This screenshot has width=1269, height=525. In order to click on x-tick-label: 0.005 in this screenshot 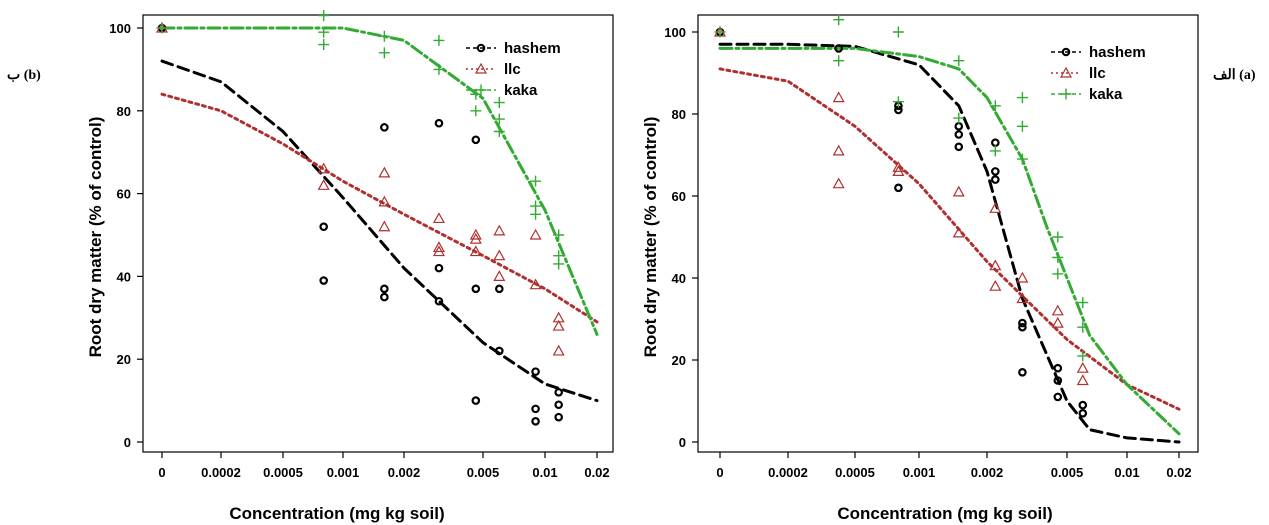, I will do `click(483, 472)`.